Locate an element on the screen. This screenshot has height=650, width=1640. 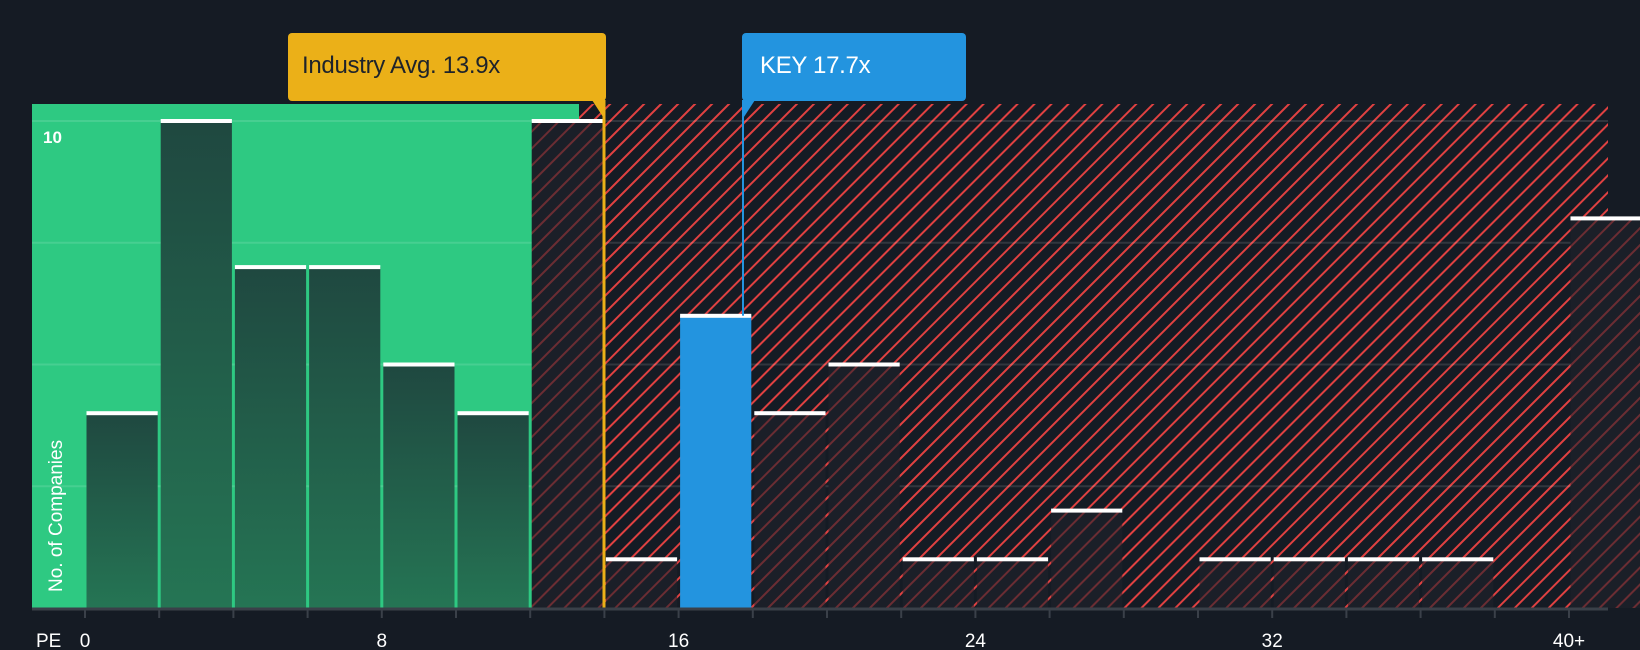
x-tick-label: 16 is located at coordinates (678, 640).